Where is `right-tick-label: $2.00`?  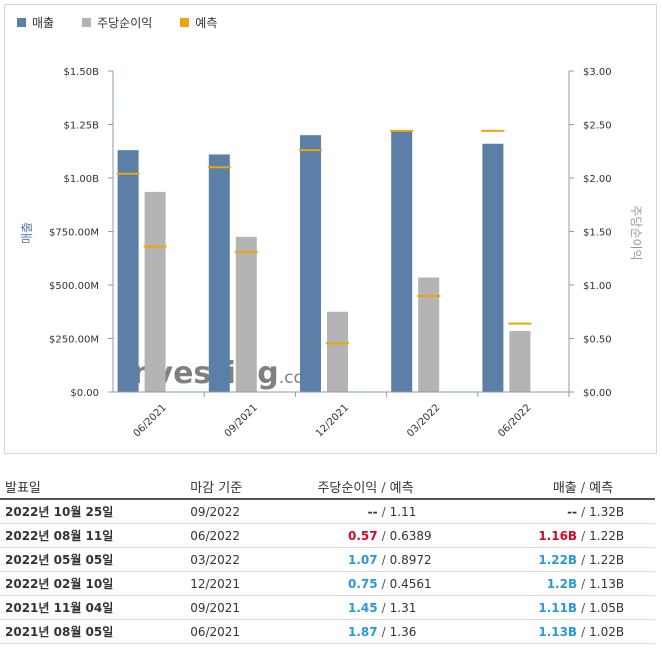
right-tick-label: $2.00 is located at coordinates (597, 179).